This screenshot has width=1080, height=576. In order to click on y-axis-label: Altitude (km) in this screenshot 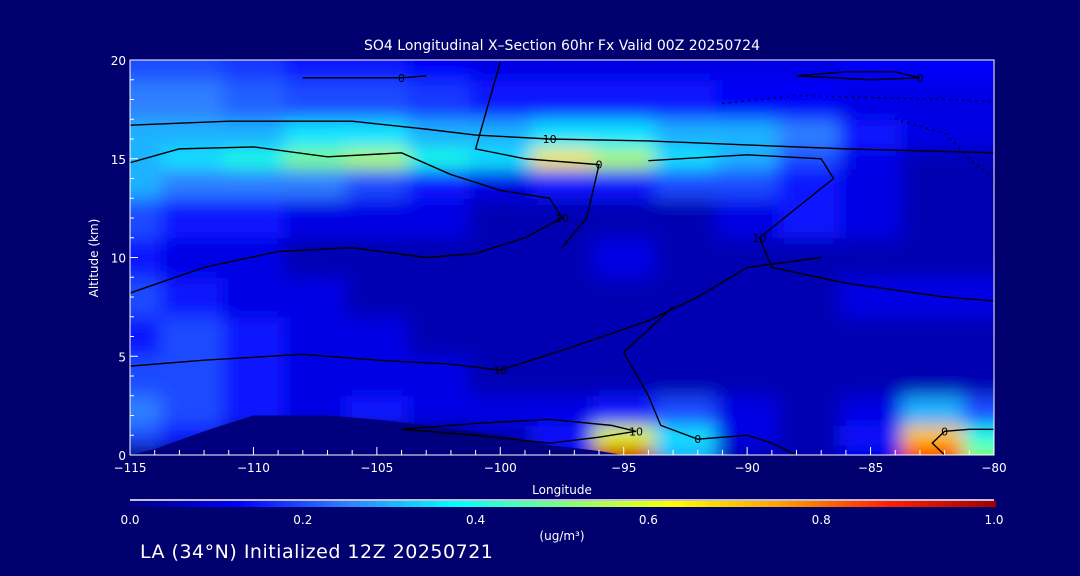, I will do `click(94, 258)`.